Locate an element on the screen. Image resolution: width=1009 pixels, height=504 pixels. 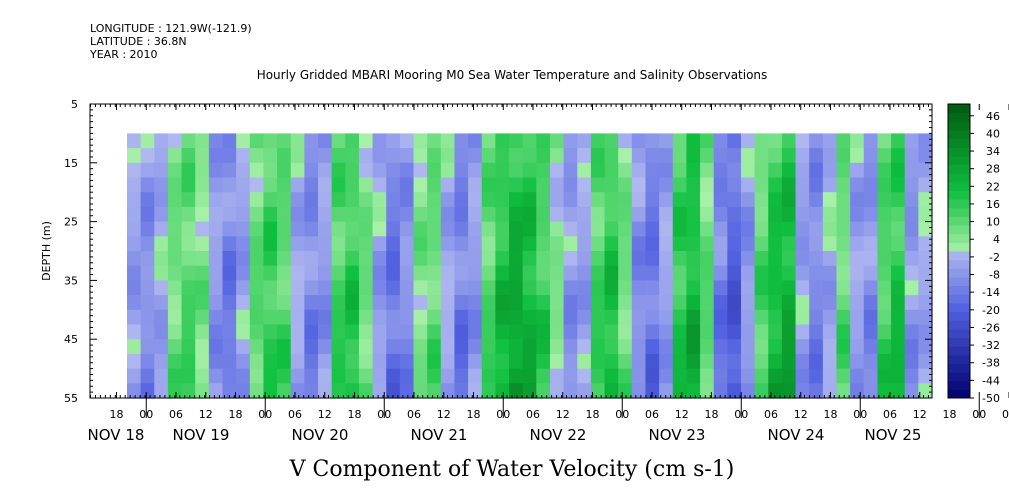
colorbar-tick-label: 46 is located at coordinates (993, 116).